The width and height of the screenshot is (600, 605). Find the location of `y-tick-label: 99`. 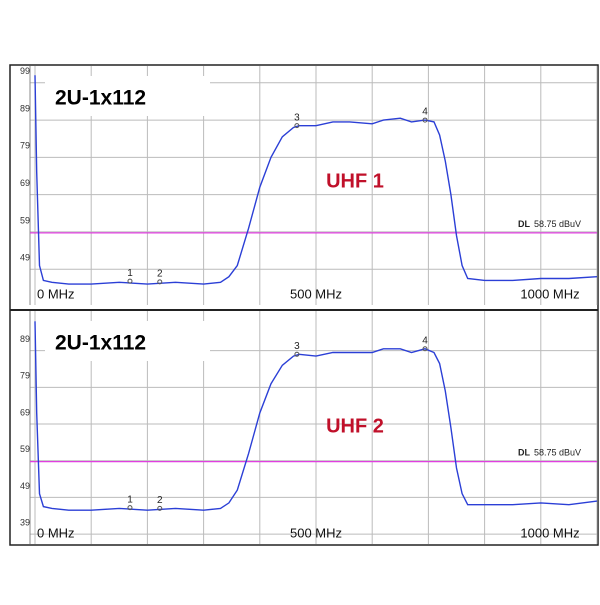

y-tick-label: 99 is located at coordinates (25, 71).